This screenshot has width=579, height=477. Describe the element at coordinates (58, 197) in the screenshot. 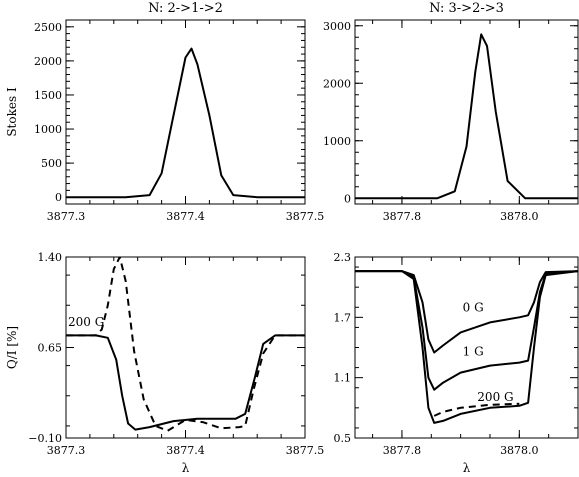

I see `panel-1-y-tick-label: 0` at that location.